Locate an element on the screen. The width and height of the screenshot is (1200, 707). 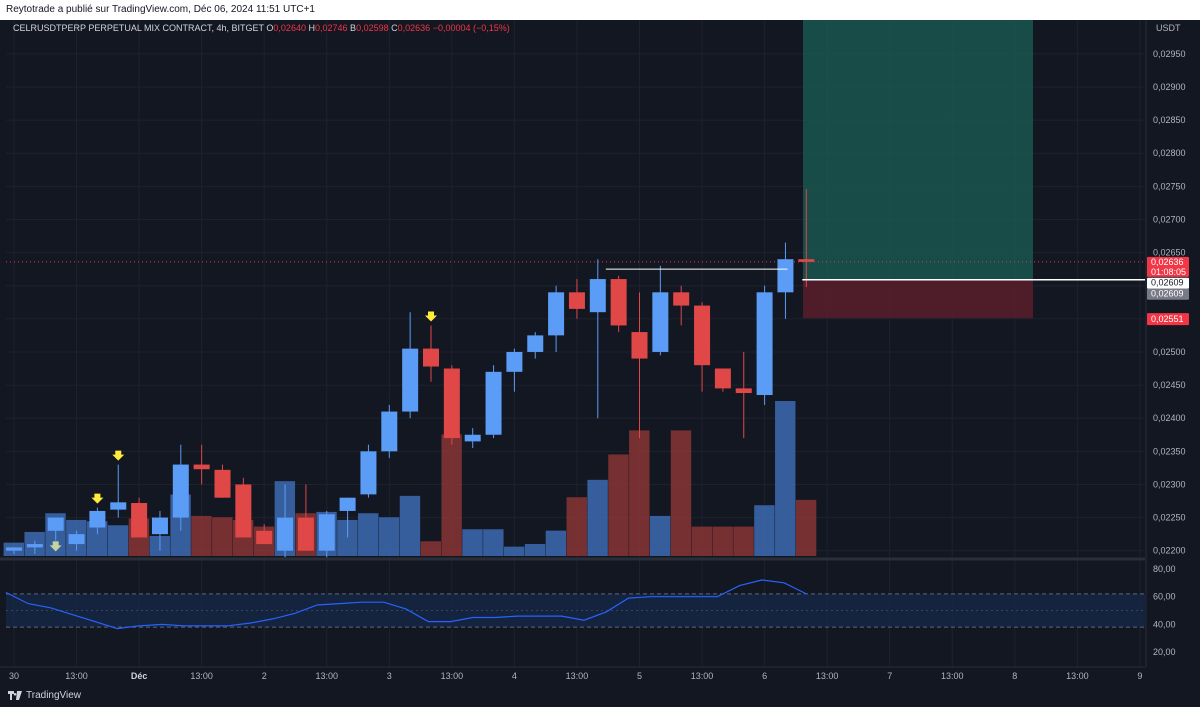
legend-high-value: 0,02746 is located at coordinates (331, 28).